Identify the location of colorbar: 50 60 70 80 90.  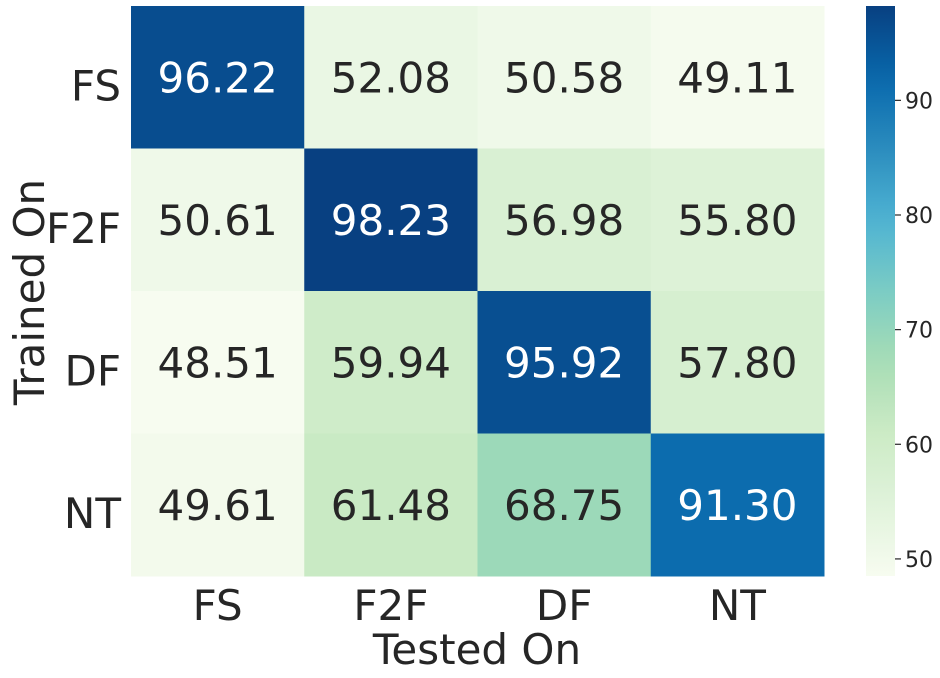
(899, 291).